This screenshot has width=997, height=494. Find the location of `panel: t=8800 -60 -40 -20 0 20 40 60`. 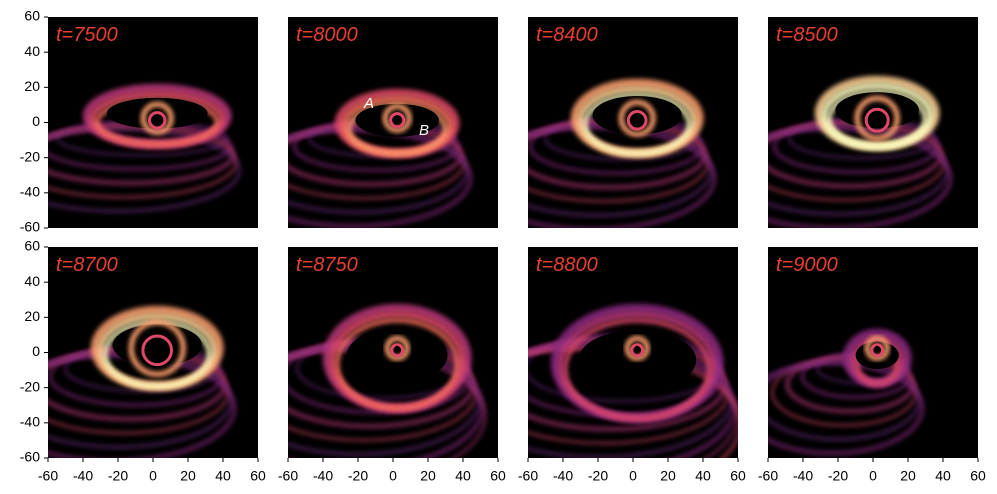

panel: t=8800 -60 -40 -20 0 20 40 60 is located at coordinates (632, 365).